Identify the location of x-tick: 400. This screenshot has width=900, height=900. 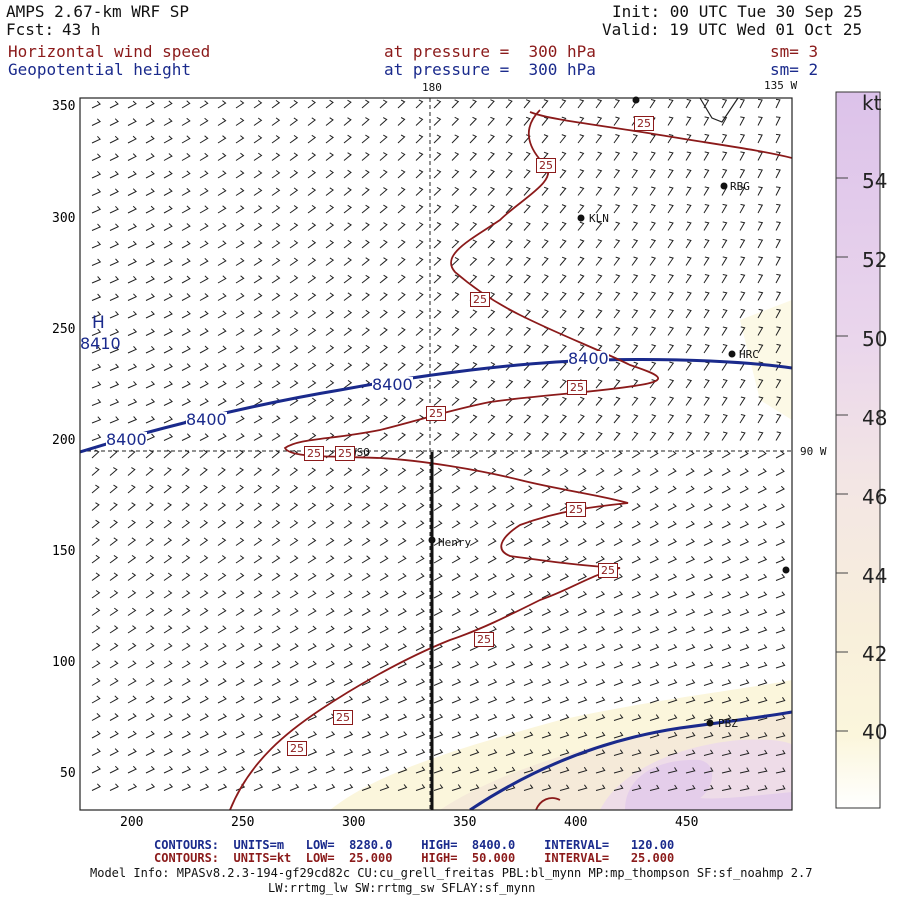
(576, 822).